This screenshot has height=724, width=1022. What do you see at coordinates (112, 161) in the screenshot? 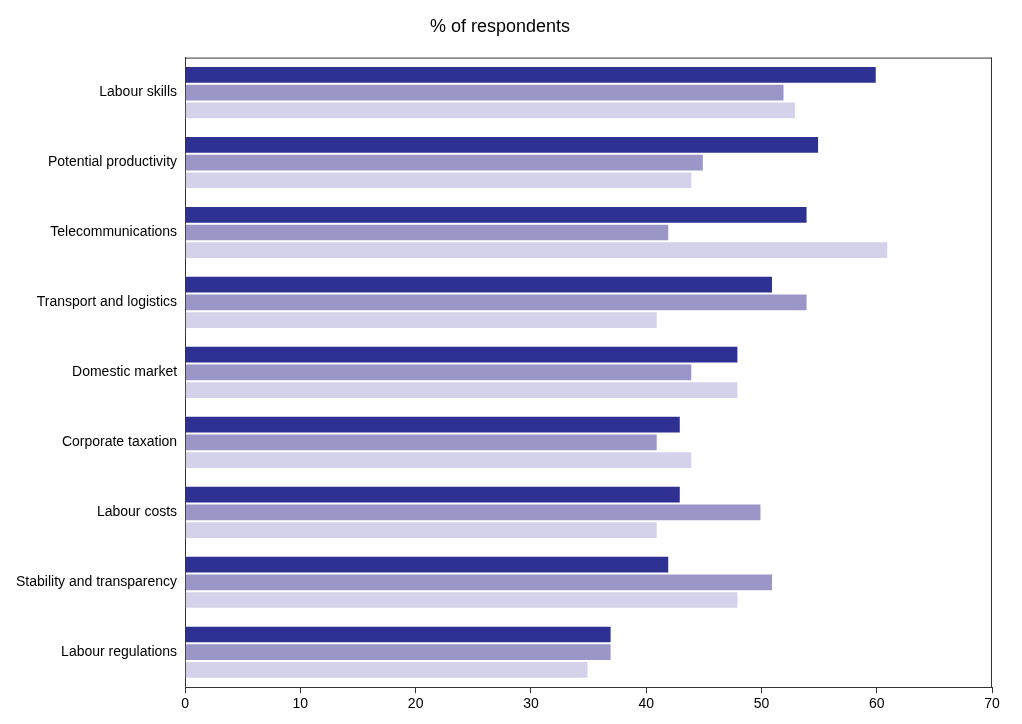
I see `y-tick-label: Potential productivity` at bounding box center [112, 161].